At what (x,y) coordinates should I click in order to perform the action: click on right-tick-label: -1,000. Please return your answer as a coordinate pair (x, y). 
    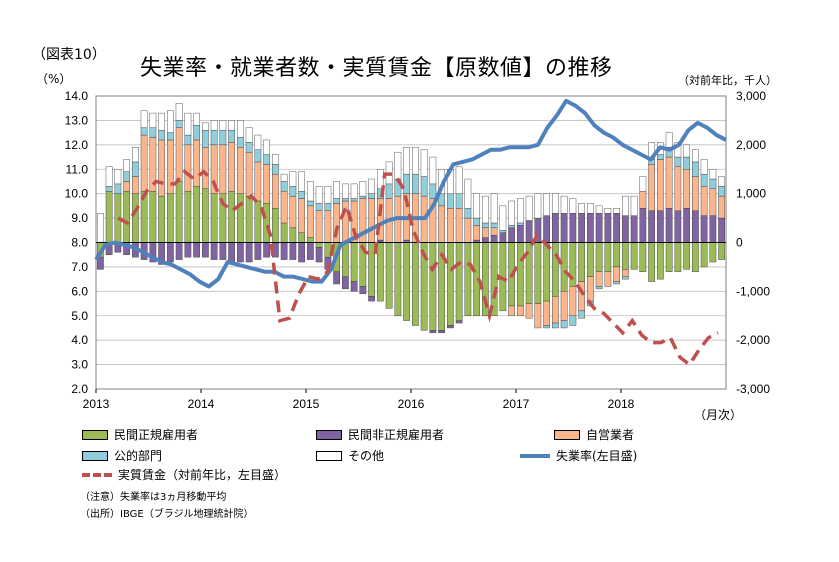
    Looking at the image, I should click on (753, 291).